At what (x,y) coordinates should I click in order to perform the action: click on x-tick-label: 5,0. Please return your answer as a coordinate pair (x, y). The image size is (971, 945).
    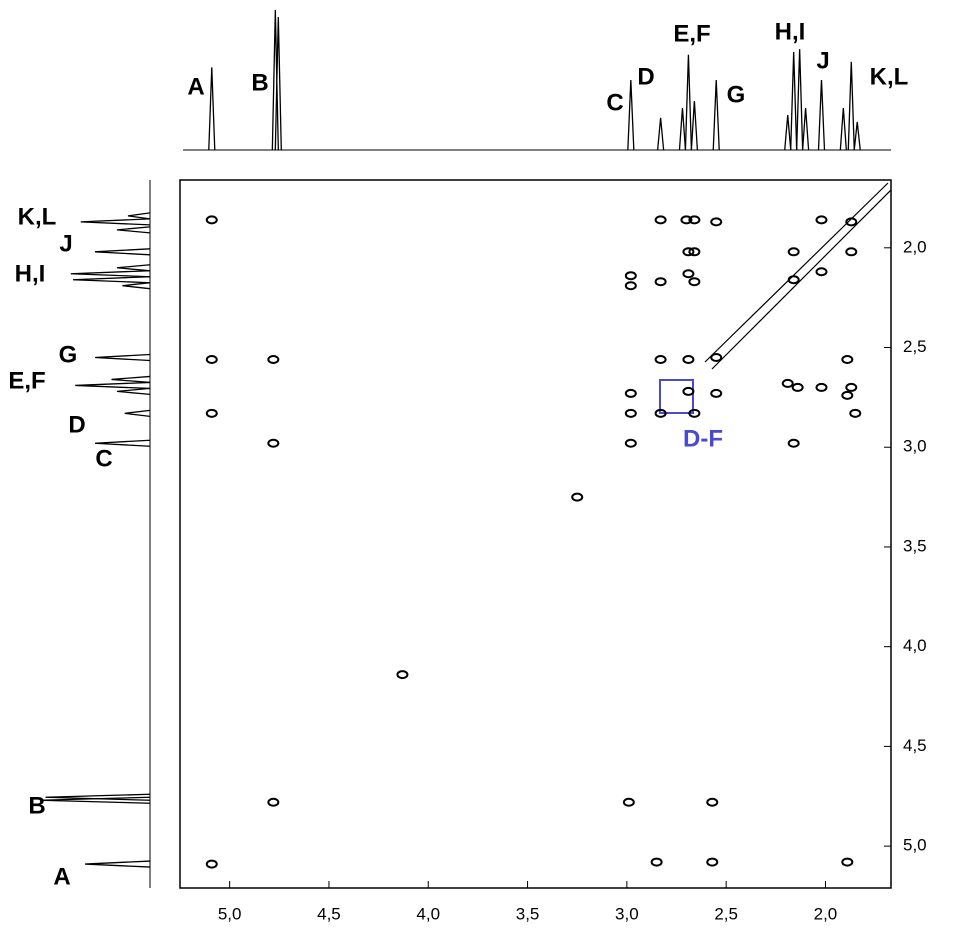
    Looking at the image, I should click on (230, 913).